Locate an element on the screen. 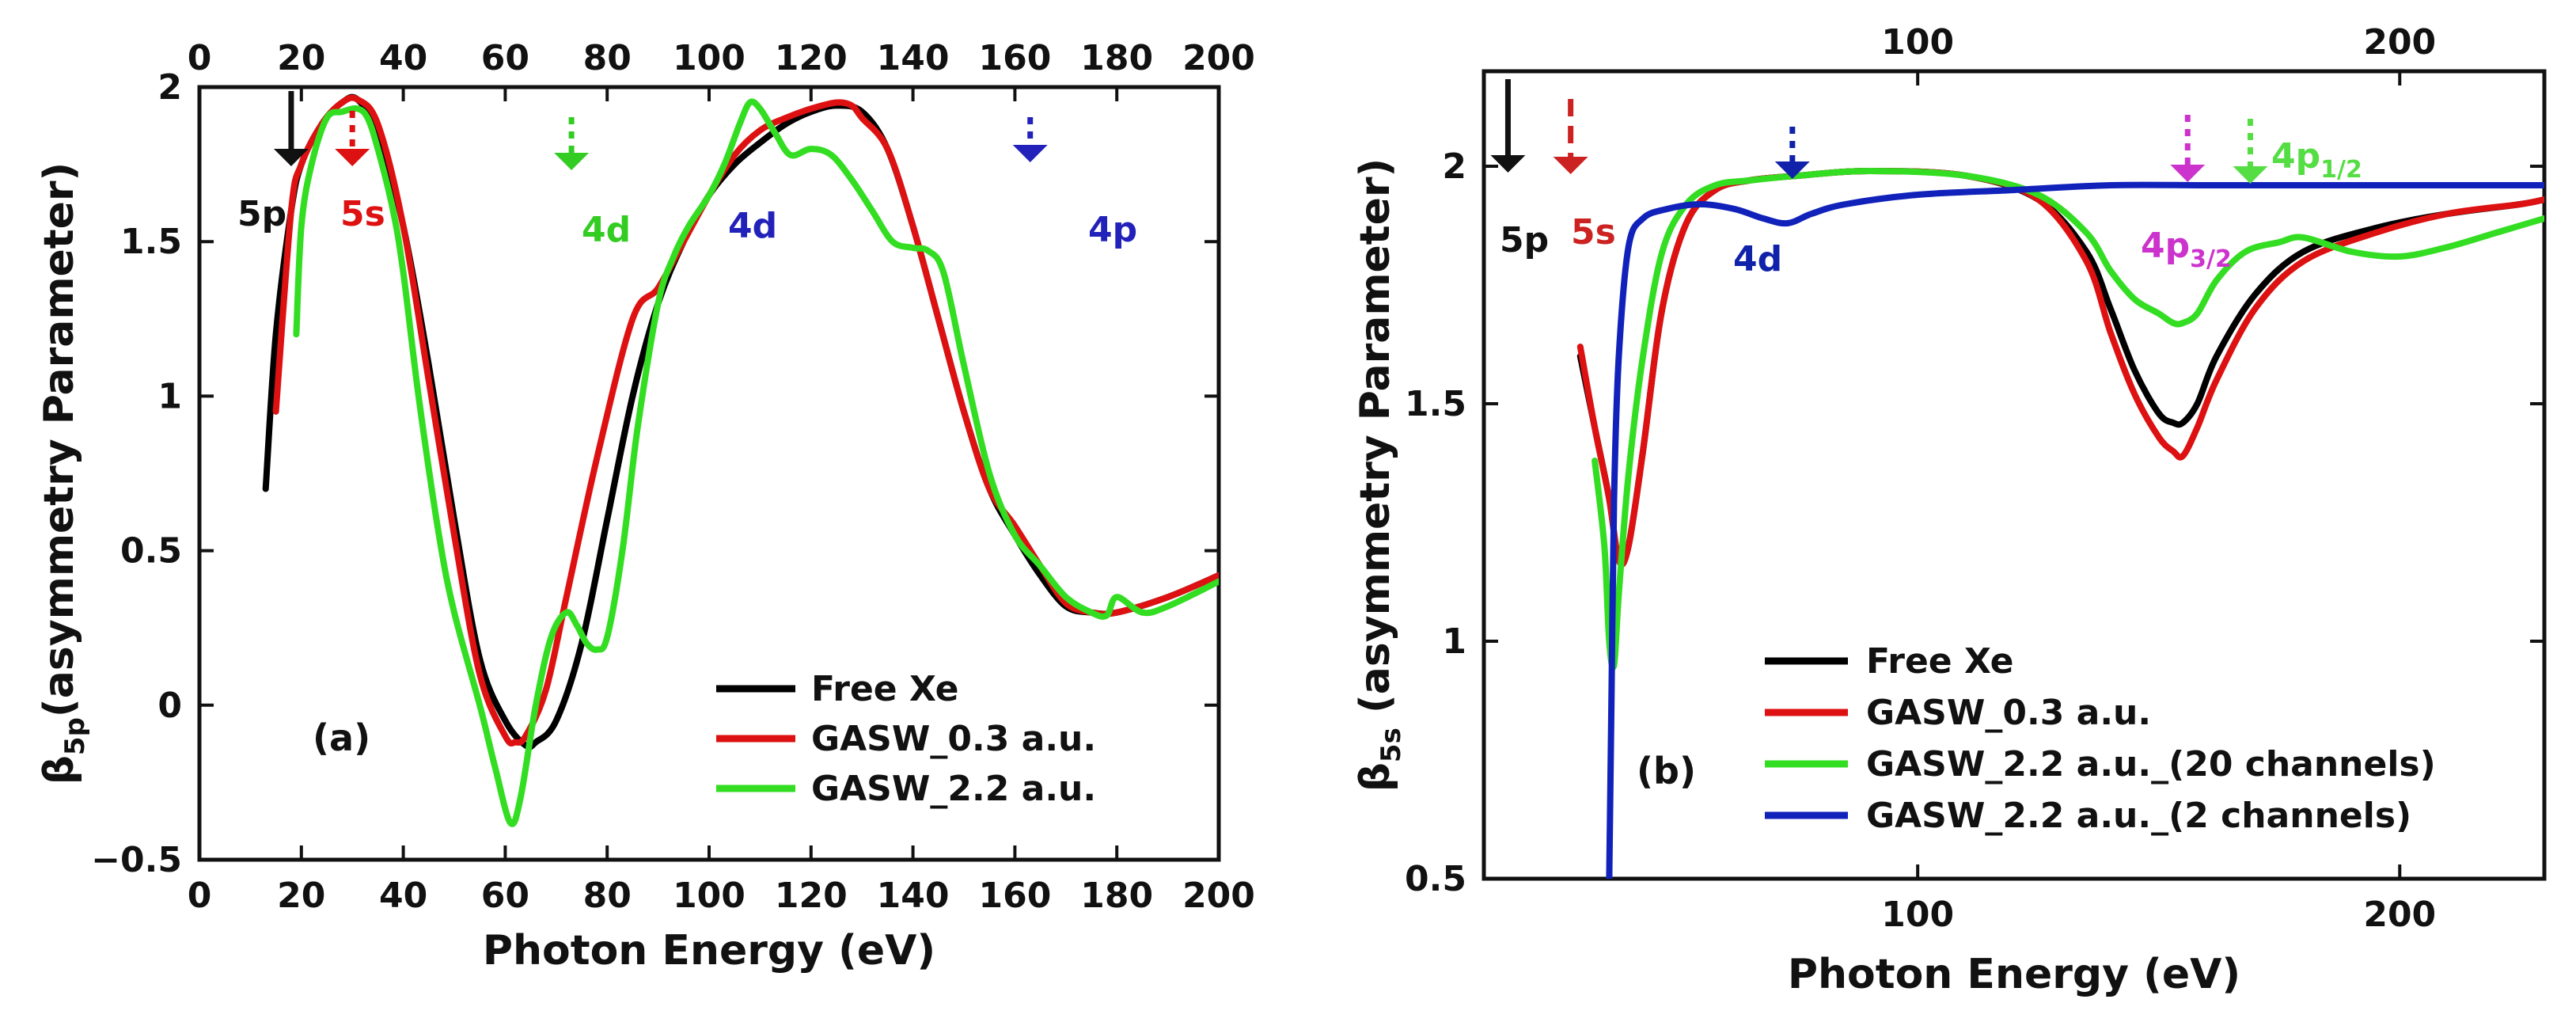  legend-a: Free Xe GASW_0.3 a.u. GASW_2.2 a.u. is located at coordinates (906, 739).